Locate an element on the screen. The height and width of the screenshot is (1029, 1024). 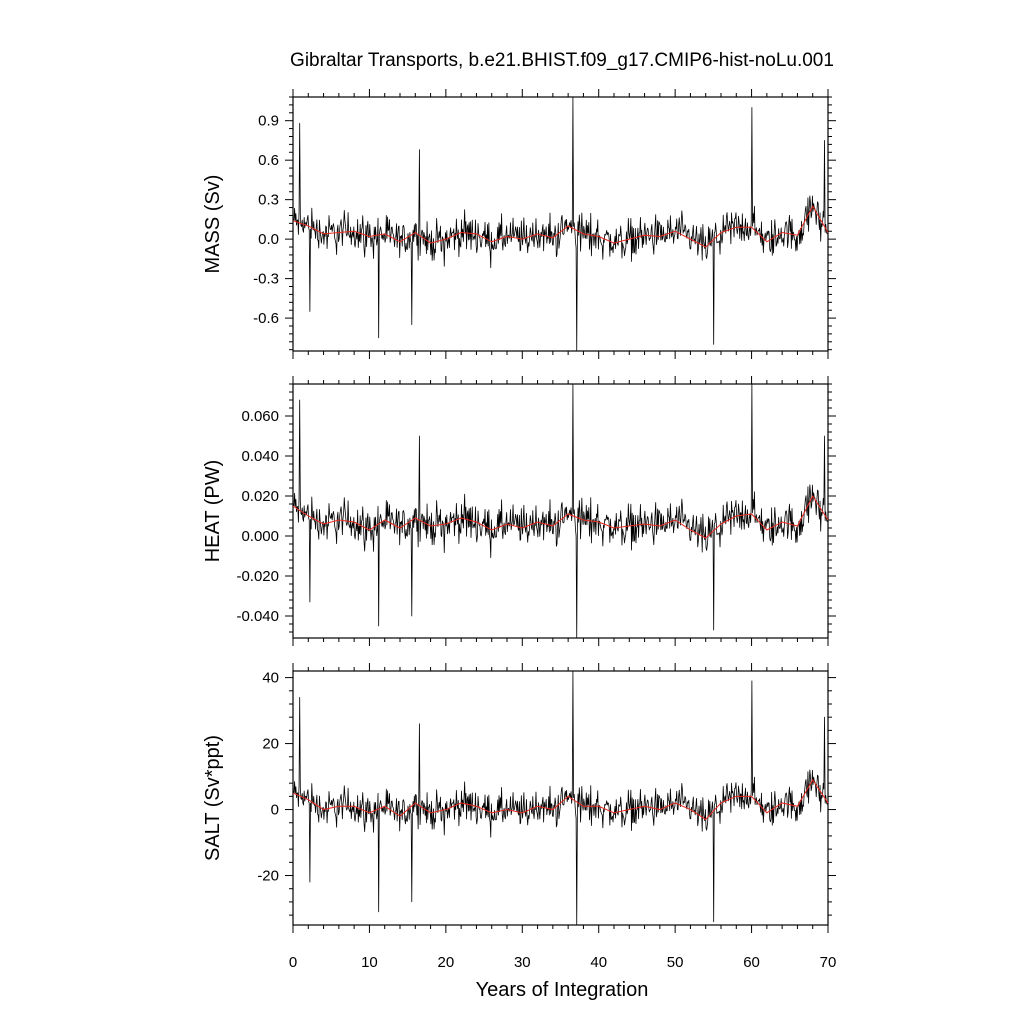
salt-annual-mean-series is located at coordinates (560, 799).